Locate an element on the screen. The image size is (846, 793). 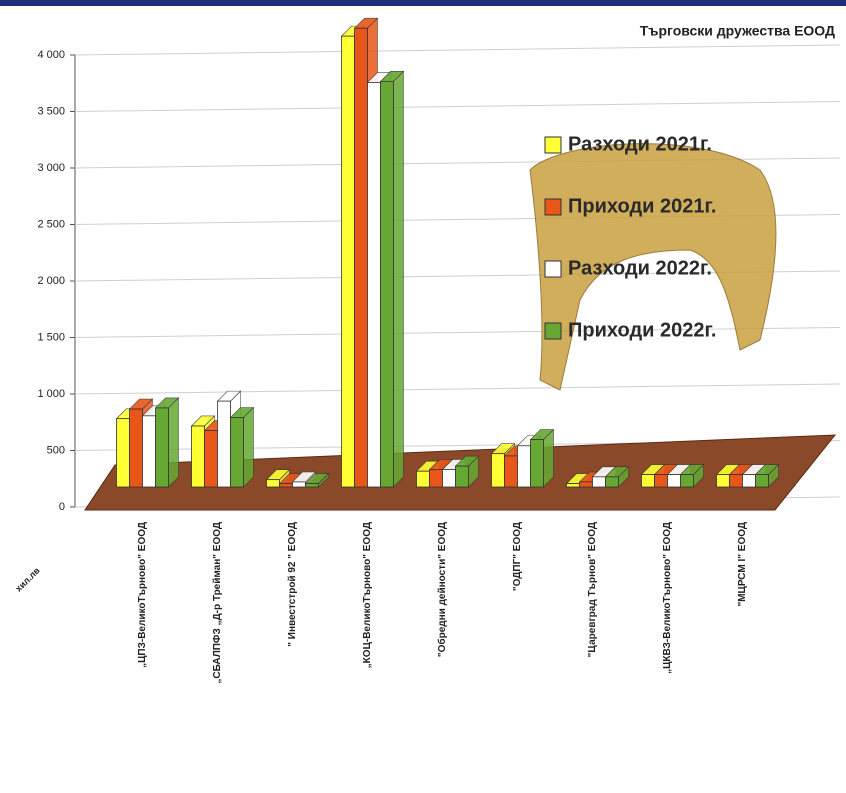
x-tick-label: „КОЦ-ВеликоТърново" ЕООД is located at coordinates (367, 595).